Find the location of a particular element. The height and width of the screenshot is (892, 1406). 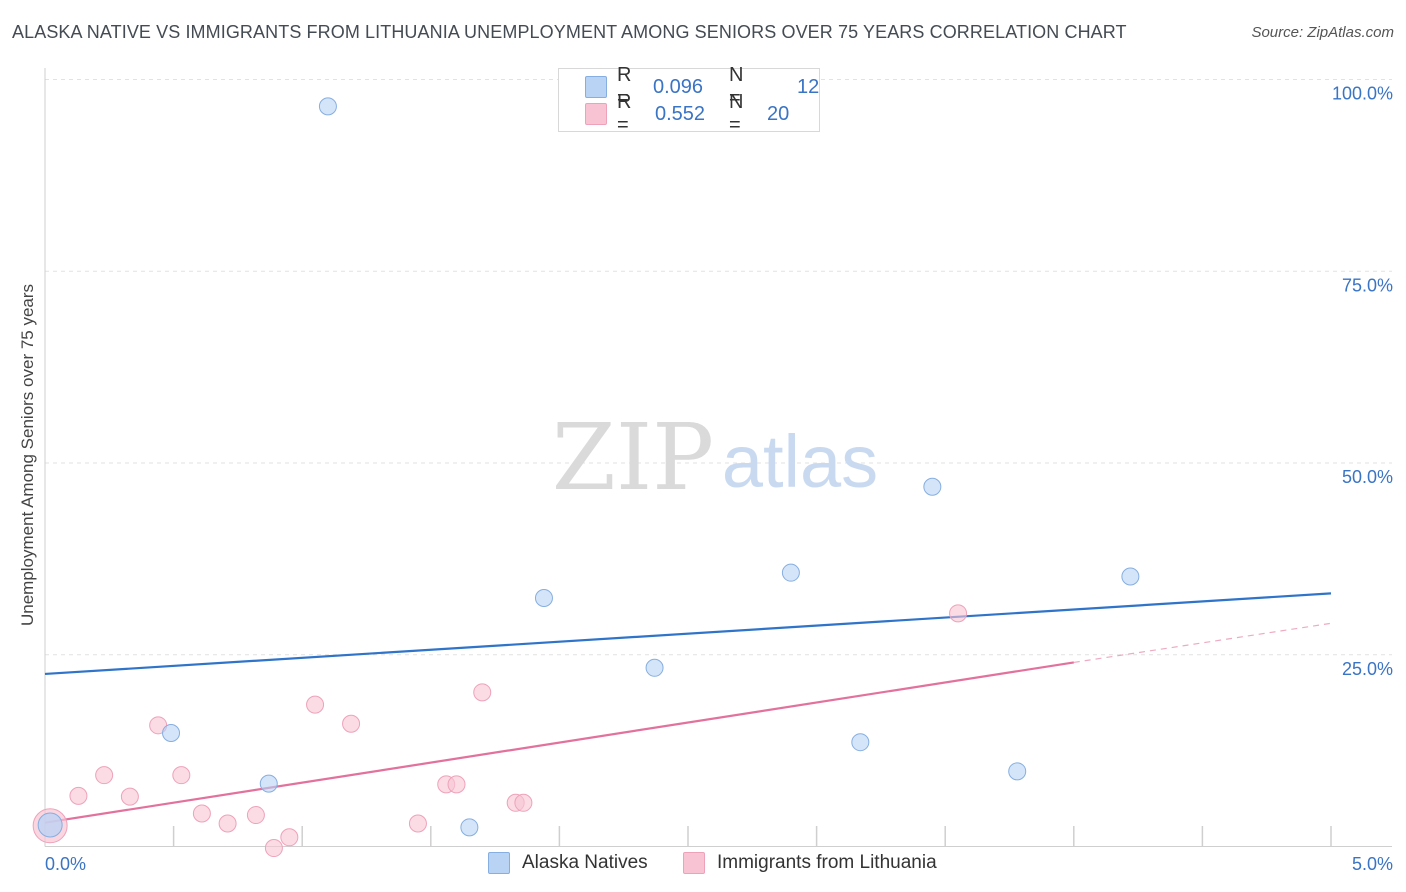

r-value: 0.096 is located at coordinates (678, 86).